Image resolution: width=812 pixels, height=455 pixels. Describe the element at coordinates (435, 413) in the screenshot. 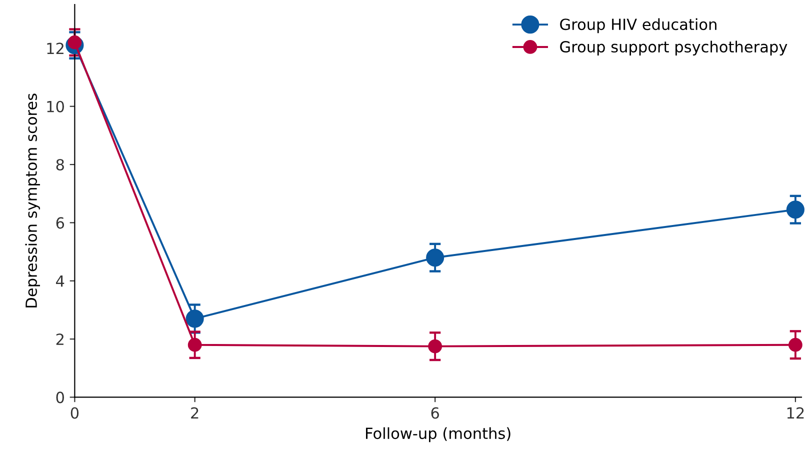

I see `x-tick-label: 6` at that location.